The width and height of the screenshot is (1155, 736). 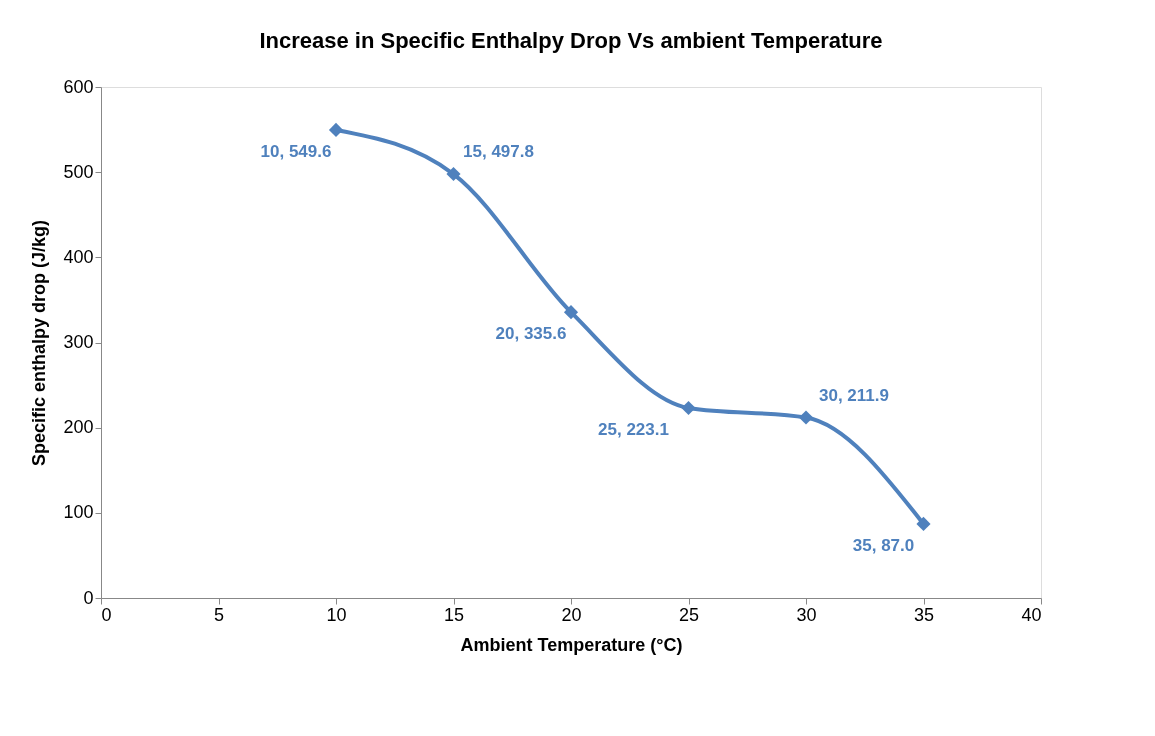 I want to click on data-label: 15, 497.8, so click(x=498, y=152).